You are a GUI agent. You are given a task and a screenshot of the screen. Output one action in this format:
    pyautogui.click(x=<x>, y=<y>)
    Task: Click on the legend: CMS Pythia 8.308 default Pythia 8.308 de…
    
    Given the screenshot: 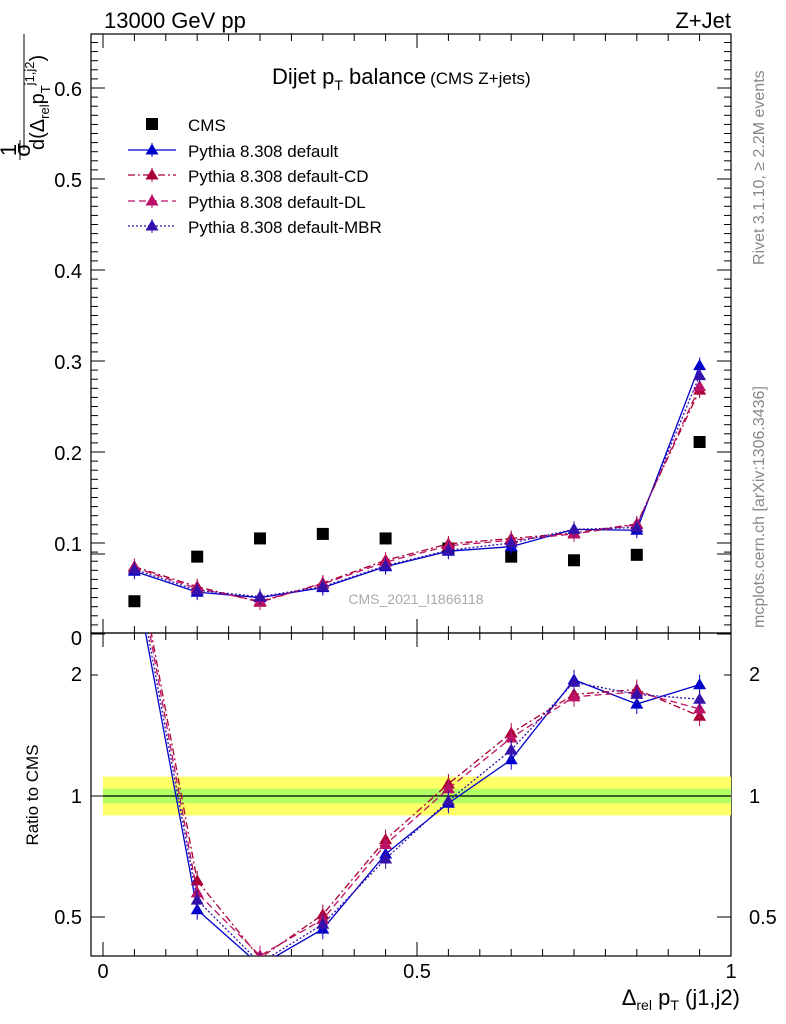 What is the action you would take?
    pyautogui.click(x=255, y=176)
    